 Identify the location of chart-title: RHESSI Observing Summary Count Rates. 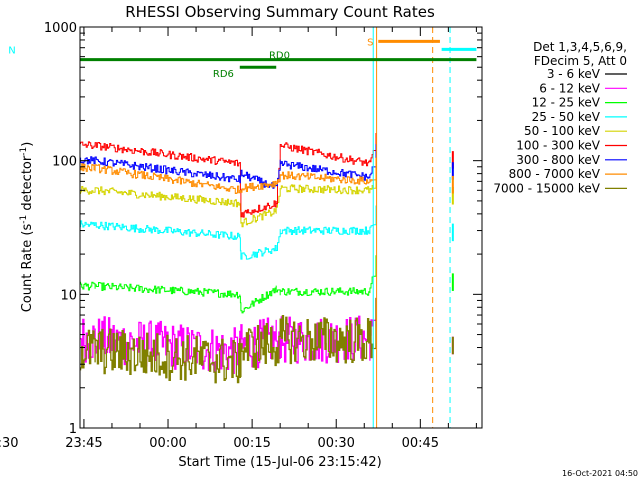
(280, 12).